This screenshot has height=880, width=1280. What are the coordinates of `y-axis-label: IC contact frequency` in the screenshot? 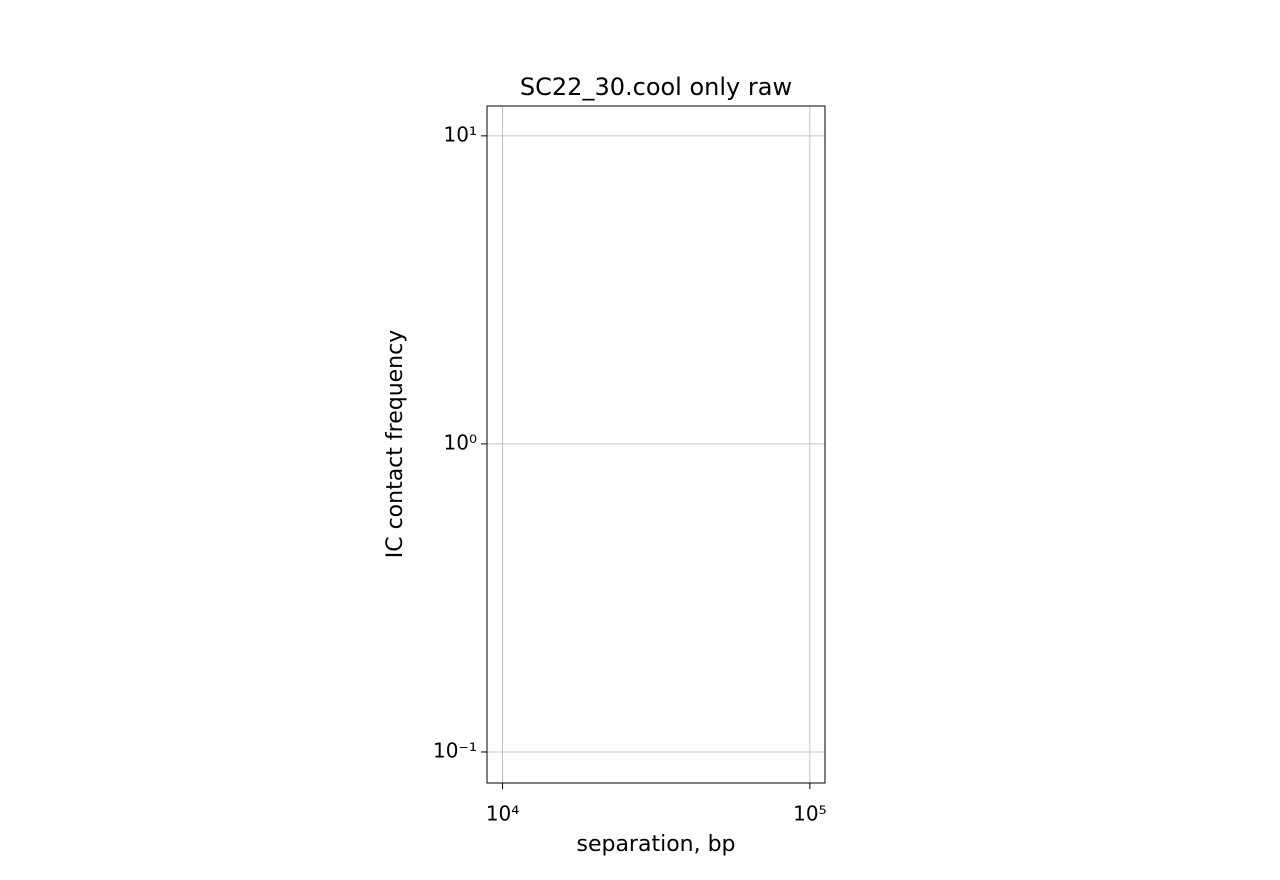 It's located at (395, 444).